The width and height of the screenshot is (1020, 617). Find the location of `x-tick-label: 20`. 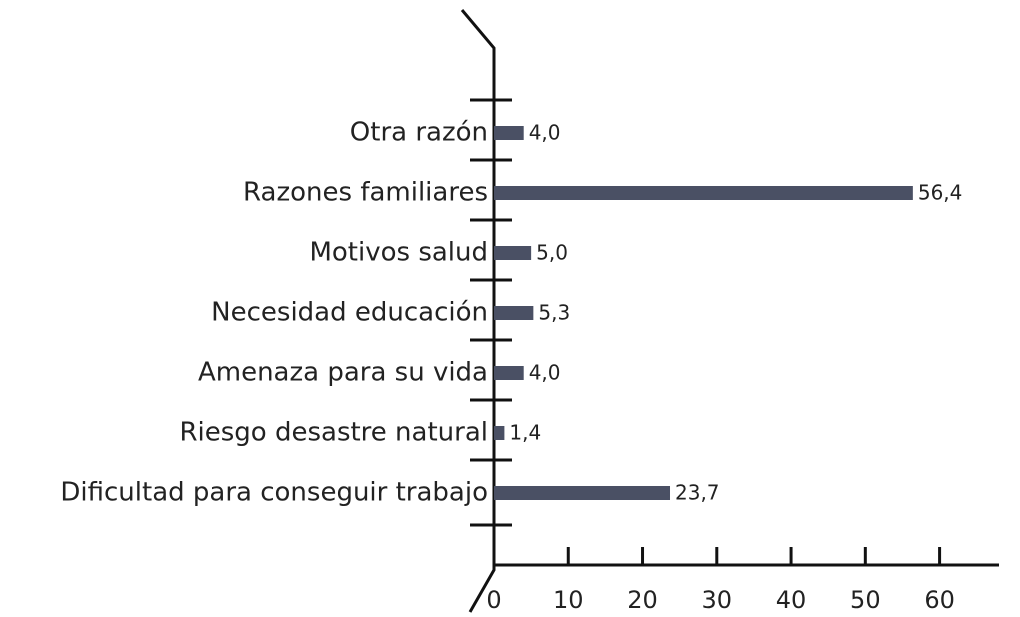

x-tick-label: 20 is located at coordinates (642, 600).